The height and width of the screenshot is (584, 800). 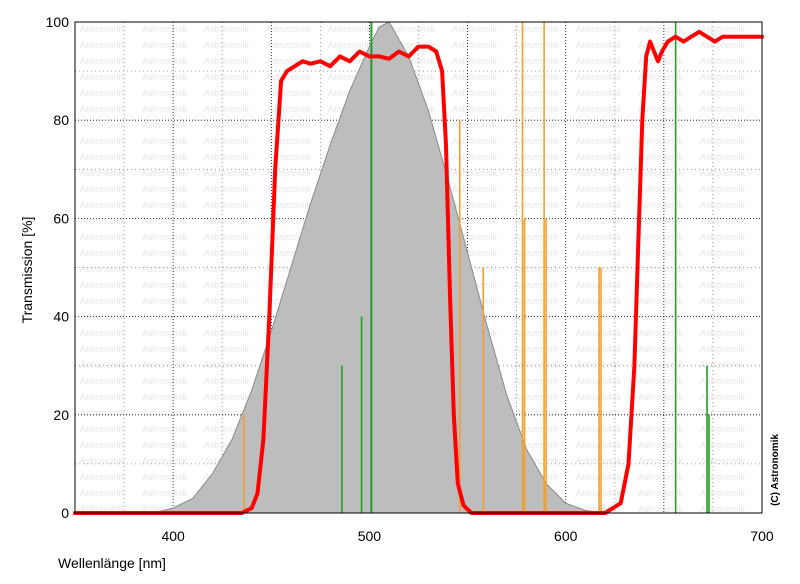 I want to click on x-tick-label: 700, so click(x=762, y=536).